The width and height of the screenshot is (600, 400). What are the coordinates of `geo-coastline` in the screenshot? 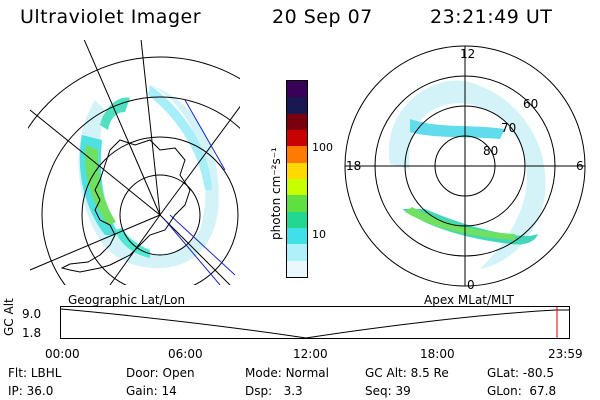 It's located at (125, 206).